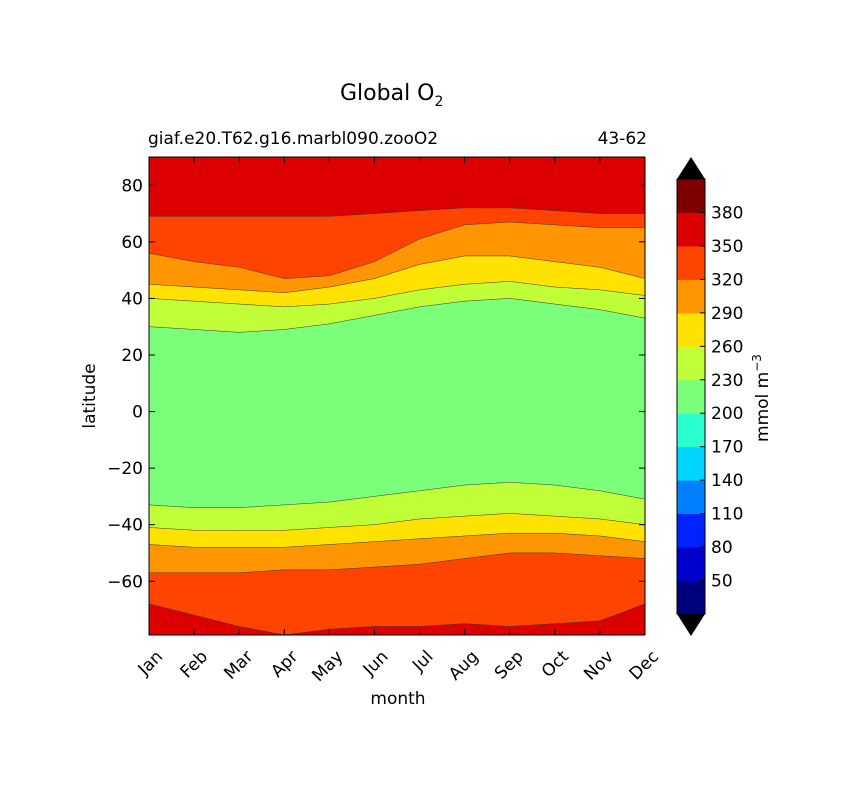 This screenshot has width=854, height=788. What do you see at coordinates (727, 481) in the screenshot?
I see `colorbar-tick-label: 140` at bounding box center [727, 481].